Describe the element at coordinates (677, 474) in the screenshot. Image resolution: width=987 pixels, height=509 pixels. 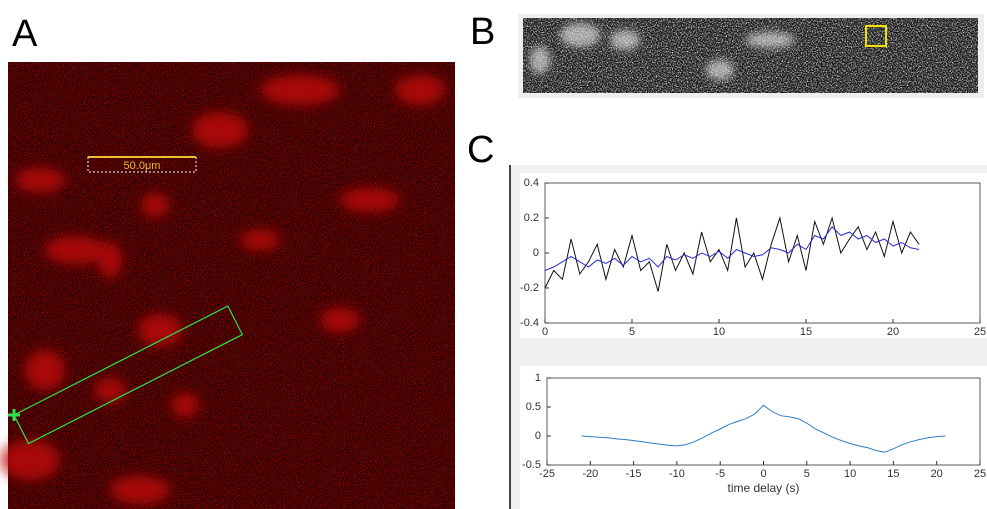
I see `x-tick-label: -10` at that location.